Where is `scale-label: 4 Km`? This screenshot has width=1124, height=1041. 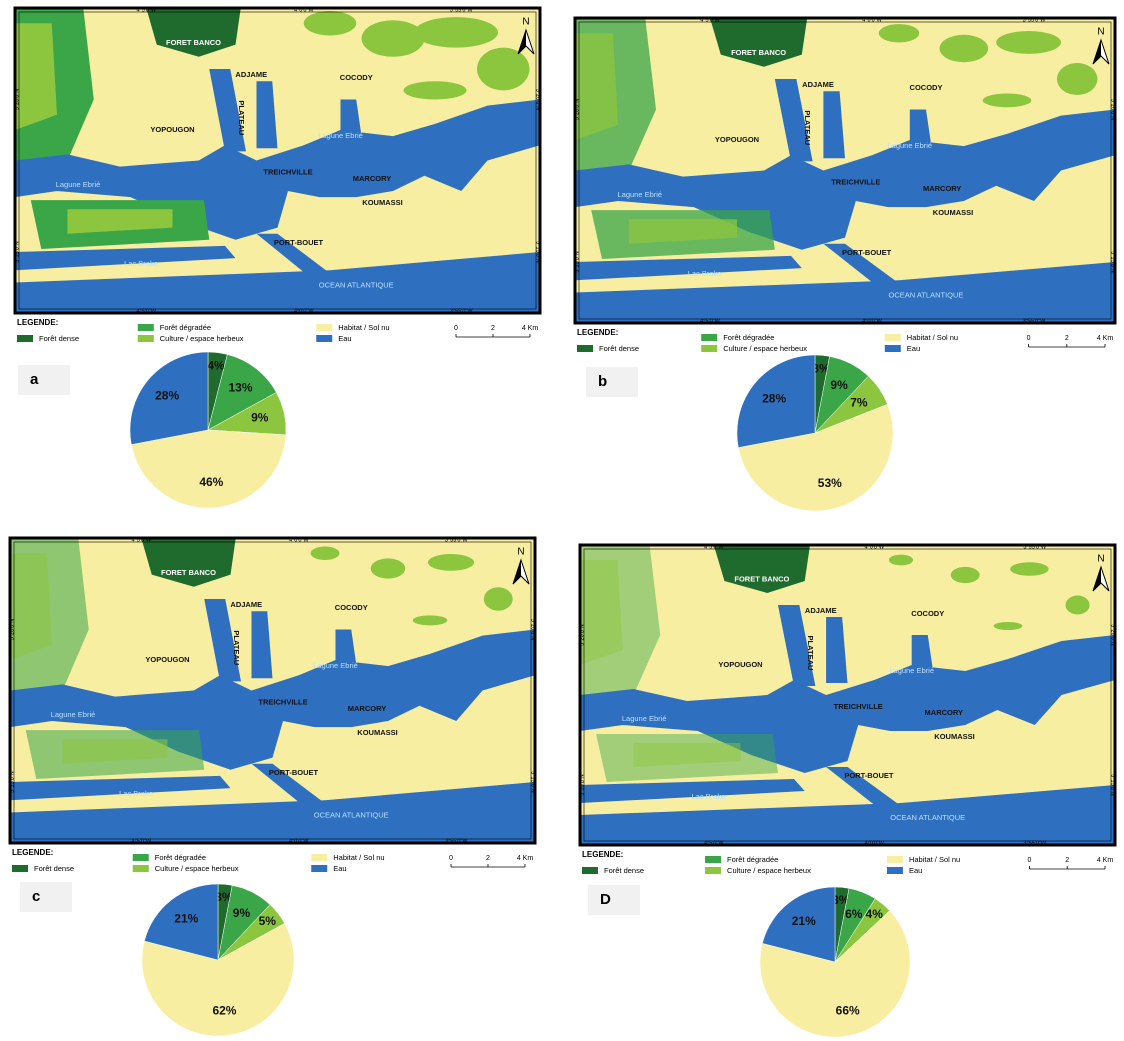 scale-label: 4 Km is located at coordinates (1105, 860).